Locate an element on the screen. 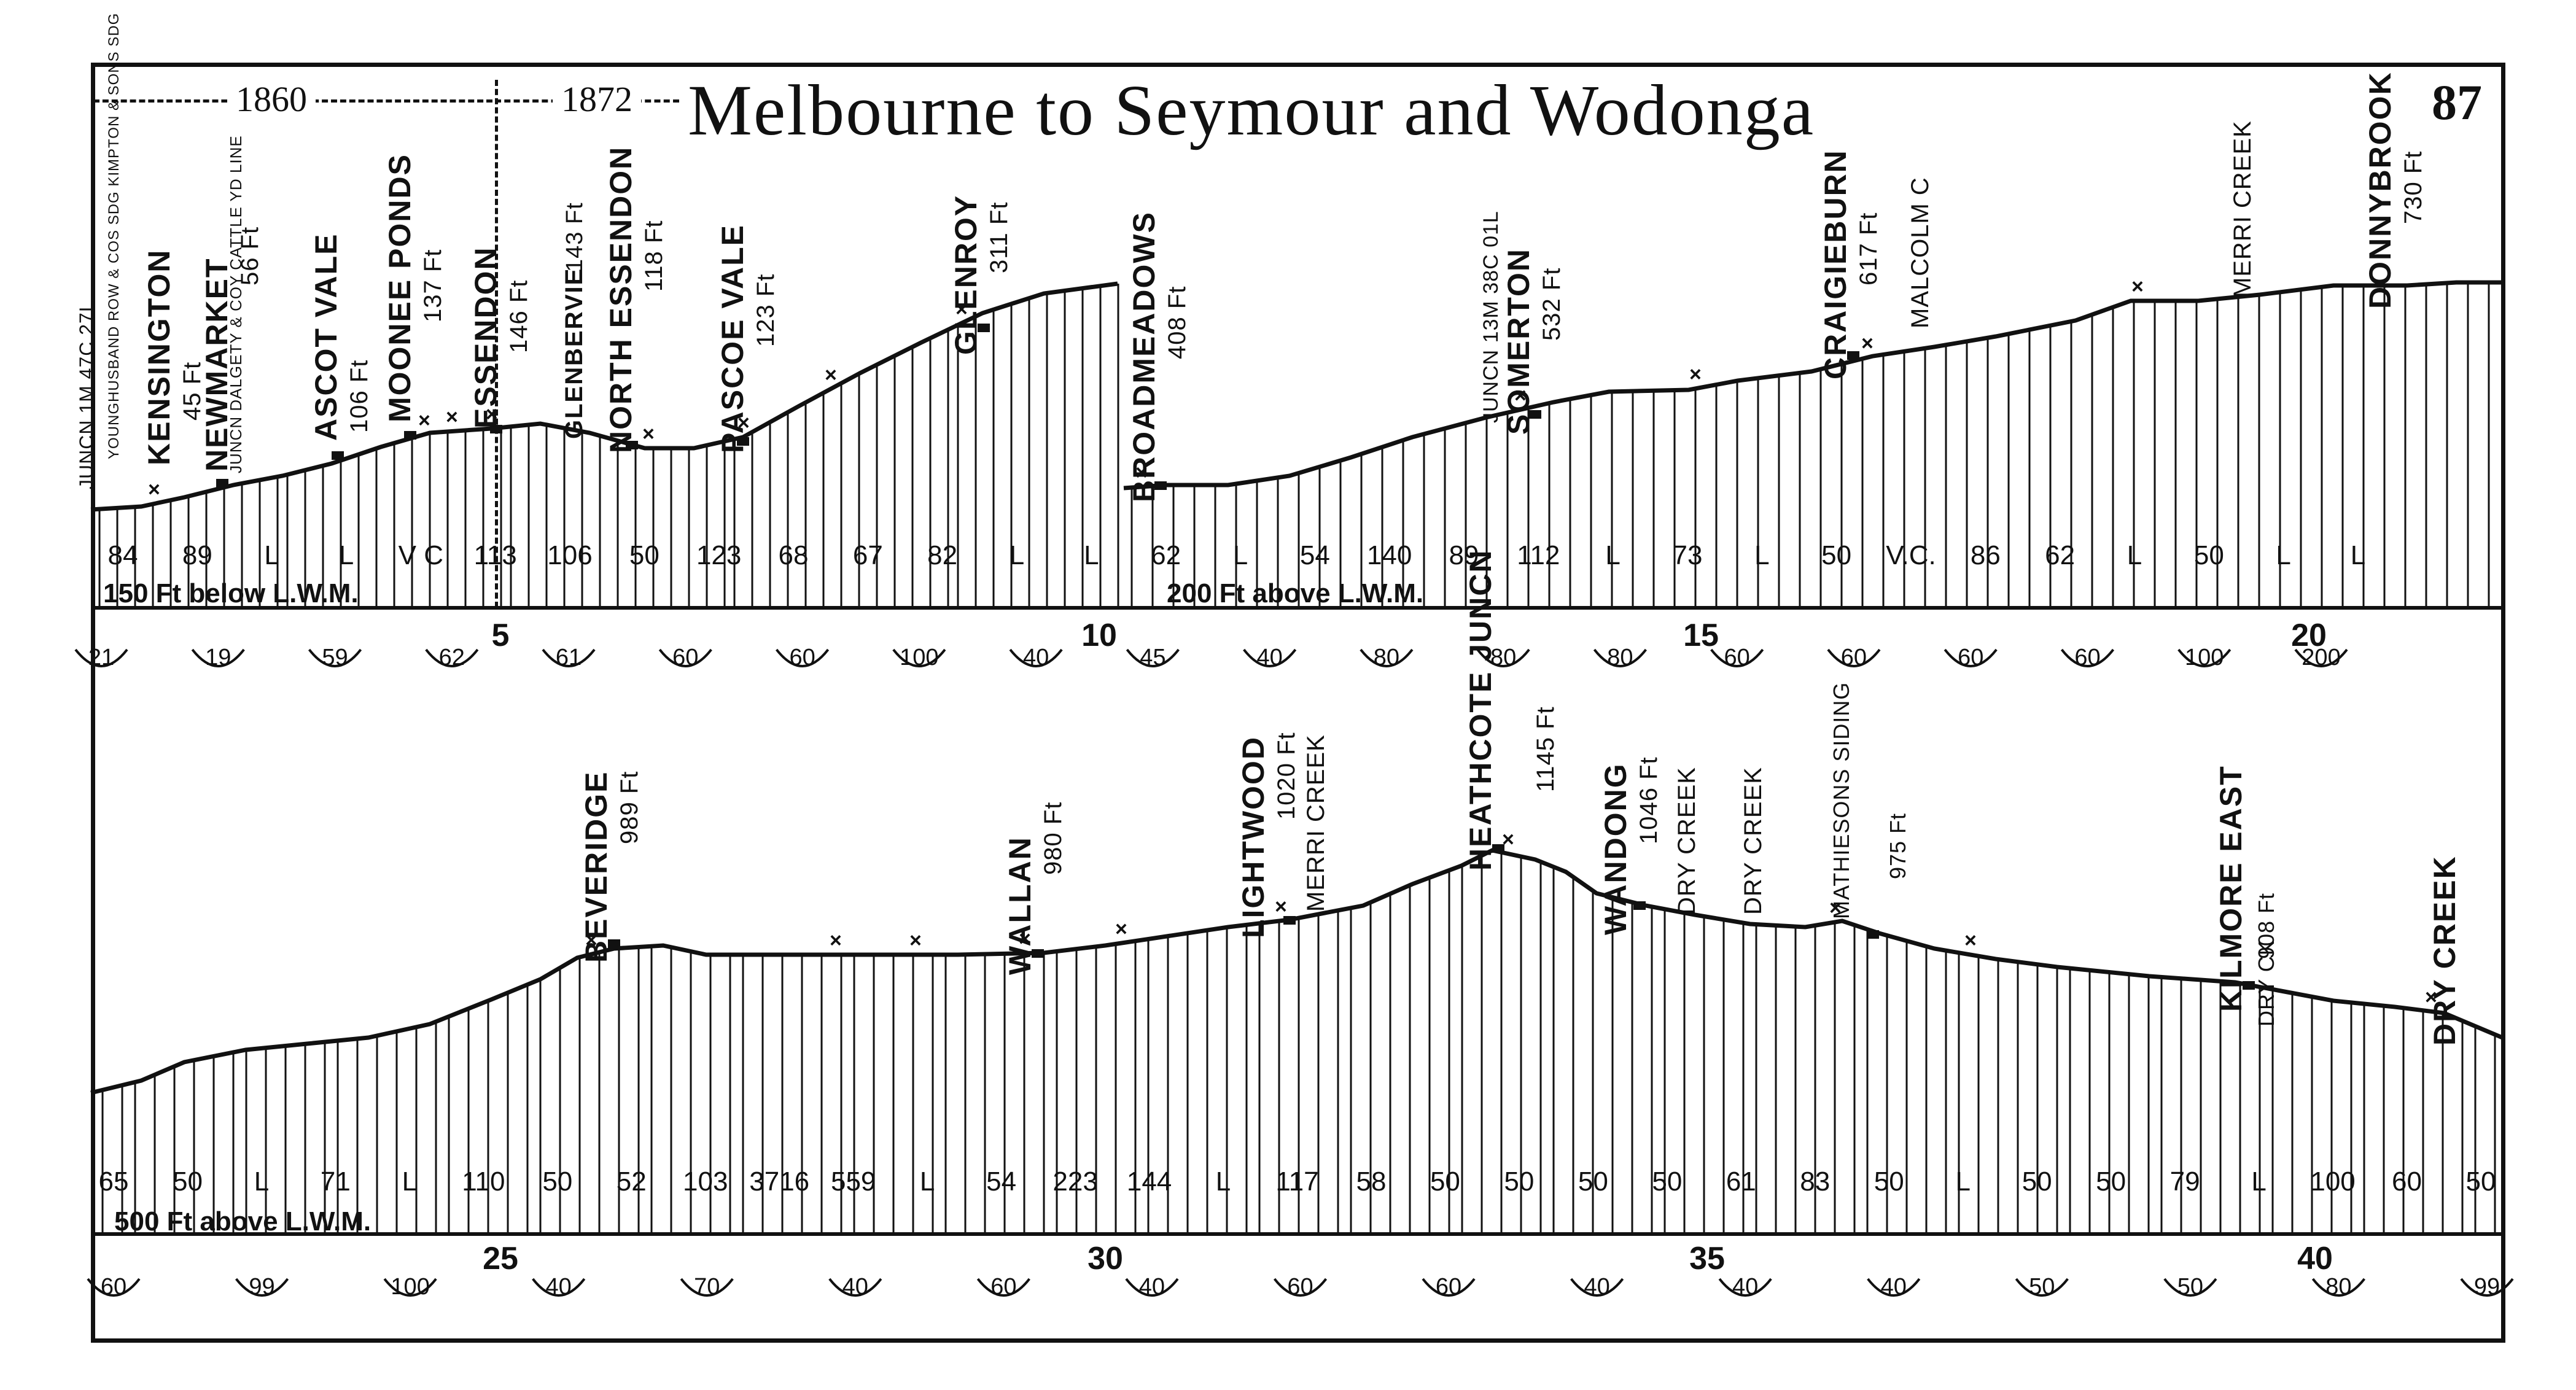 Image resolution: width=2576 pixels, height=1390 pixels. station-glenroy-elev: 311 Ft is located at coordinates (999, 237).